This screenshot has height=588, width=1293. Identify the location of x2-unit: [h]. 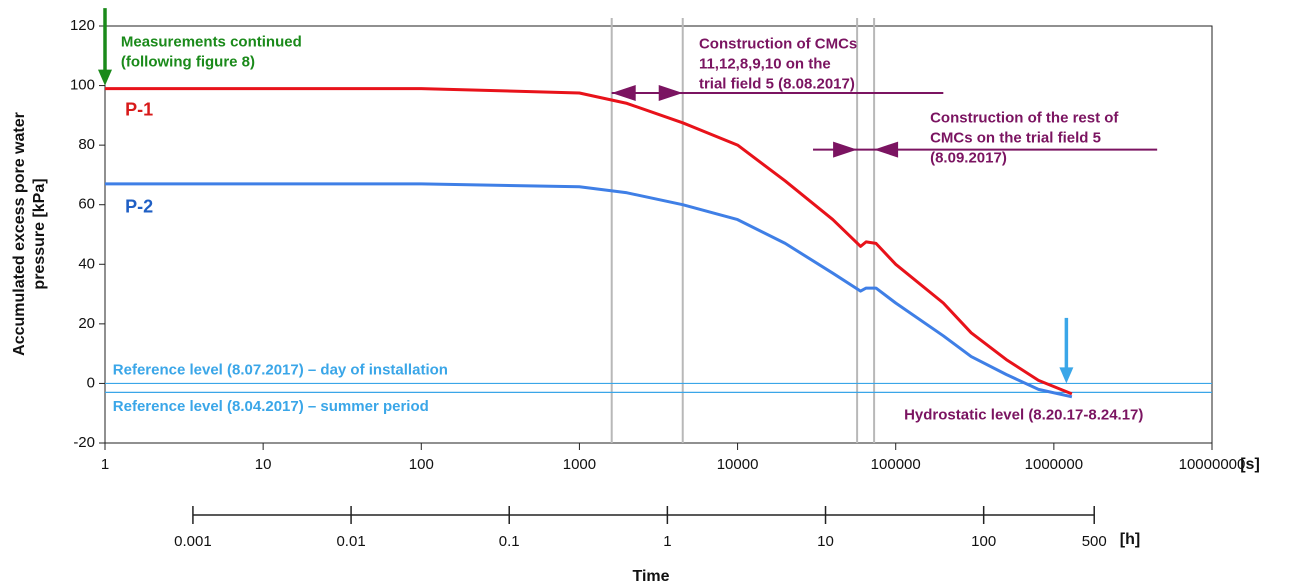
(1130, 539).